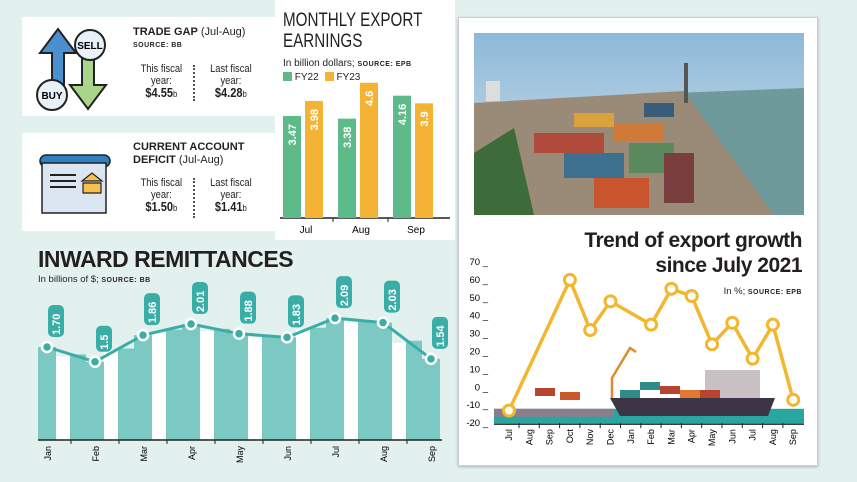  What do you see at coordinates (201, 301) in the screenshot?
I see `value-label: 2.01` at bounding box center [201, 301].